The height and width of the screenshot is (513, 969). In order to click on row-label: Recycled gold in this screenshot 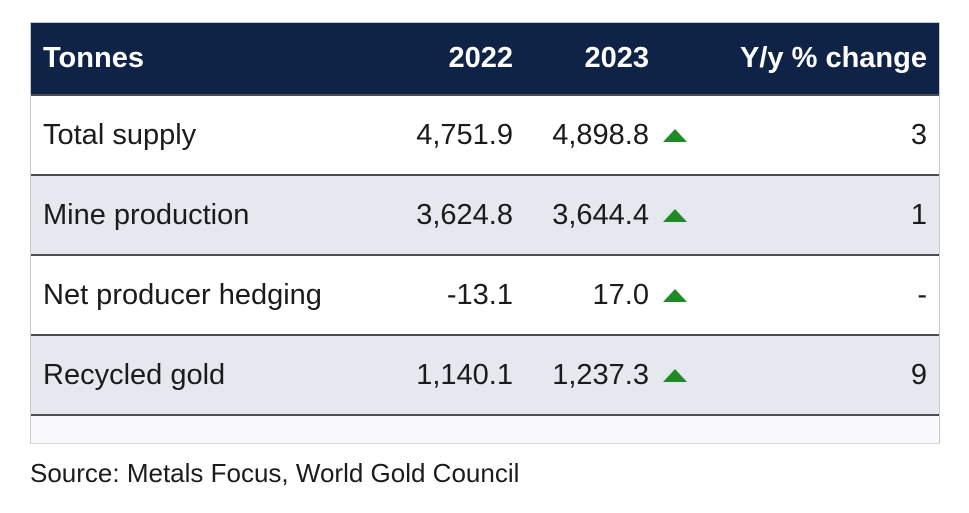, I will do `click(134, 374)`.